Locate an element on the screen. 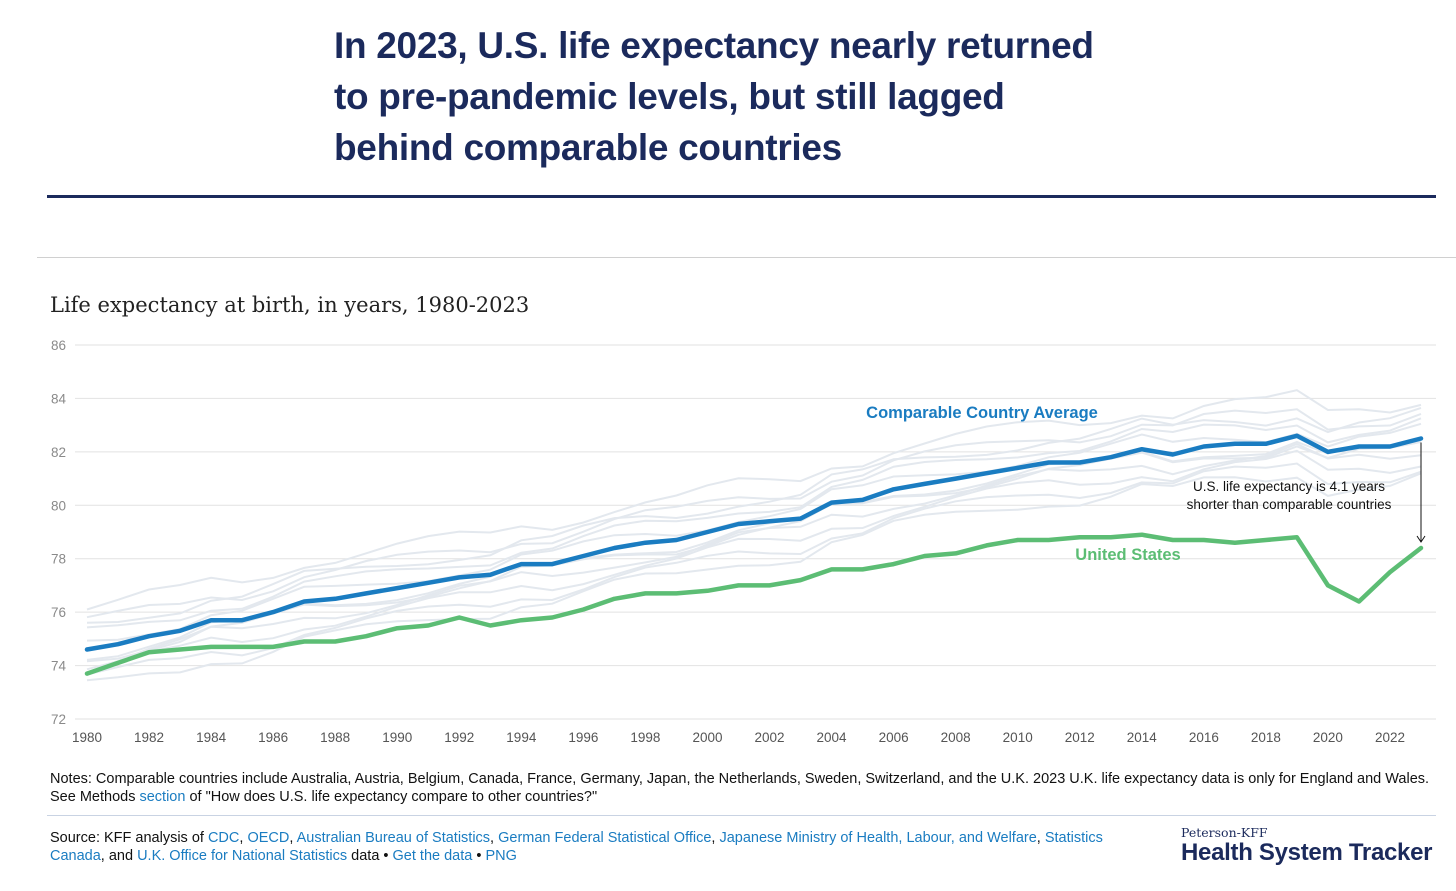  x-tick-label: 1988 is located at coordinates (335, 737).